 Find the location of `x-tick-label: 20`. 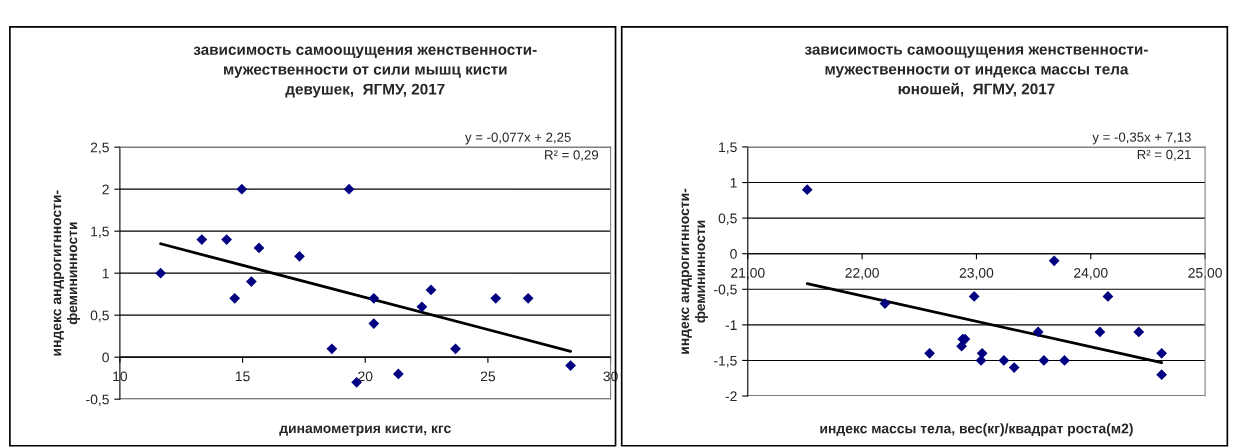

x-tick-label: 20 is located at coordinates (365, 376).